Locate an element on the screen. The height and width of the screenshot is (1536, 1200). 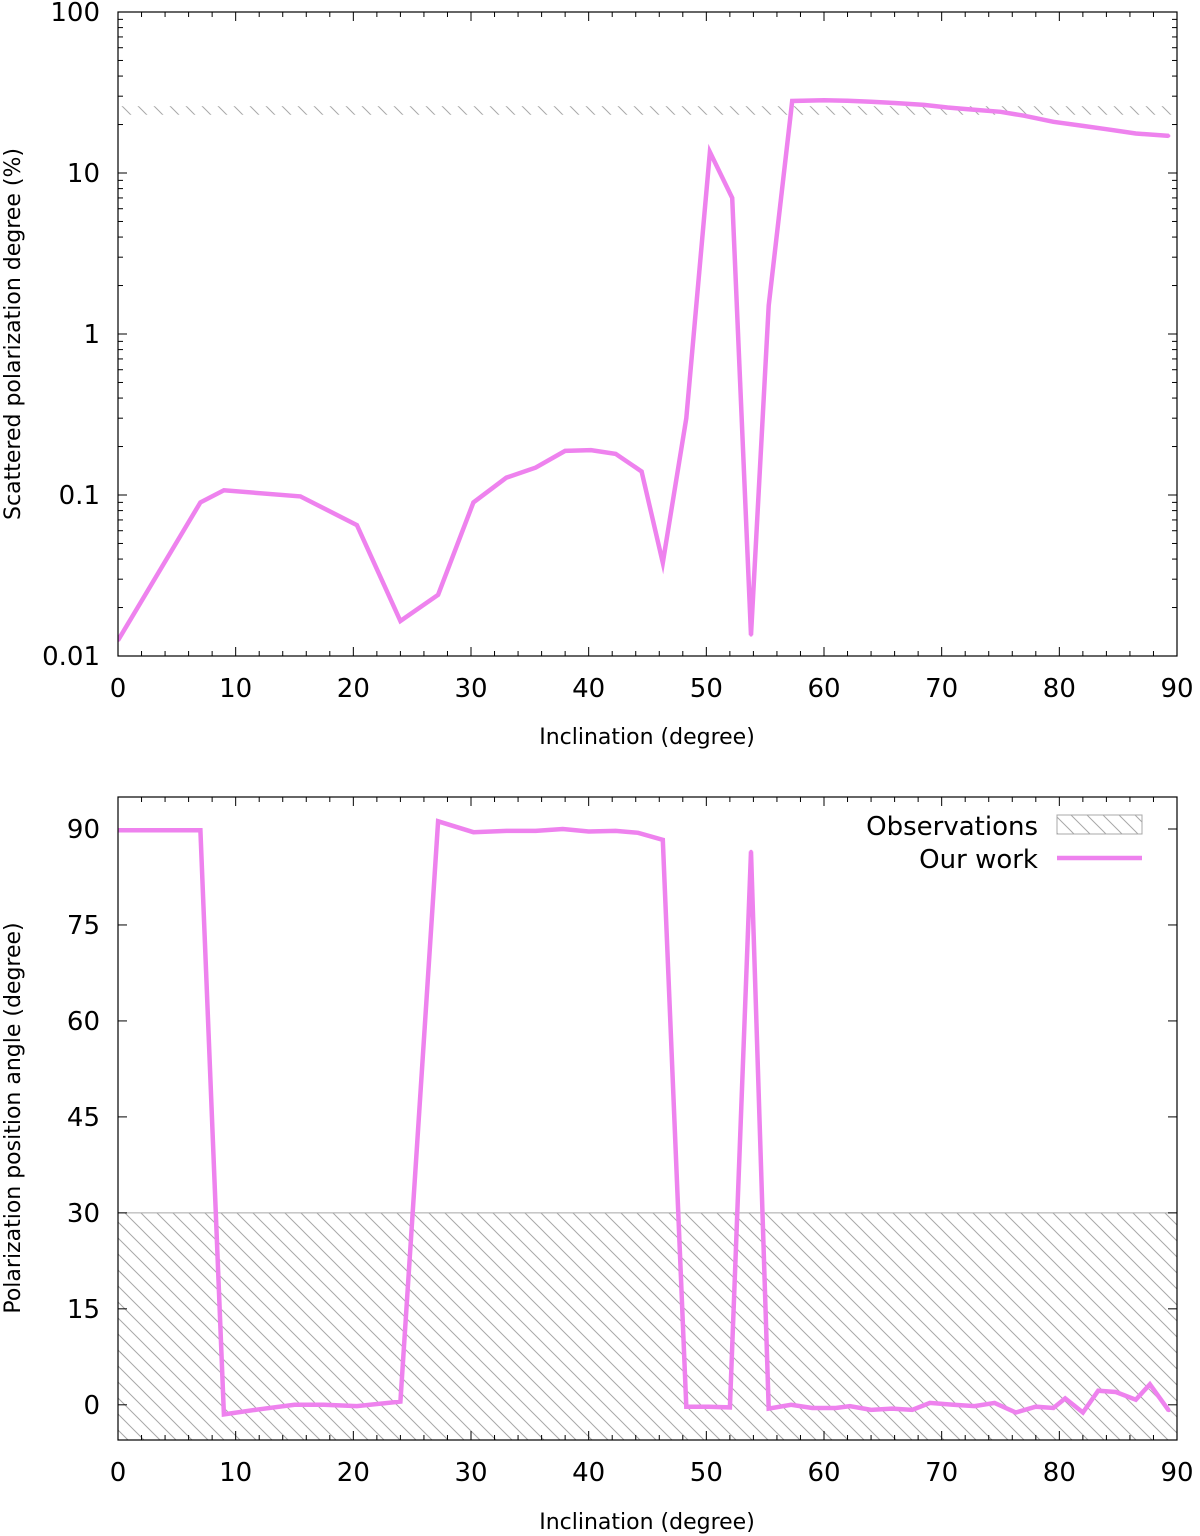
legend-observations-swatch is located at coordinates (1099, 824).